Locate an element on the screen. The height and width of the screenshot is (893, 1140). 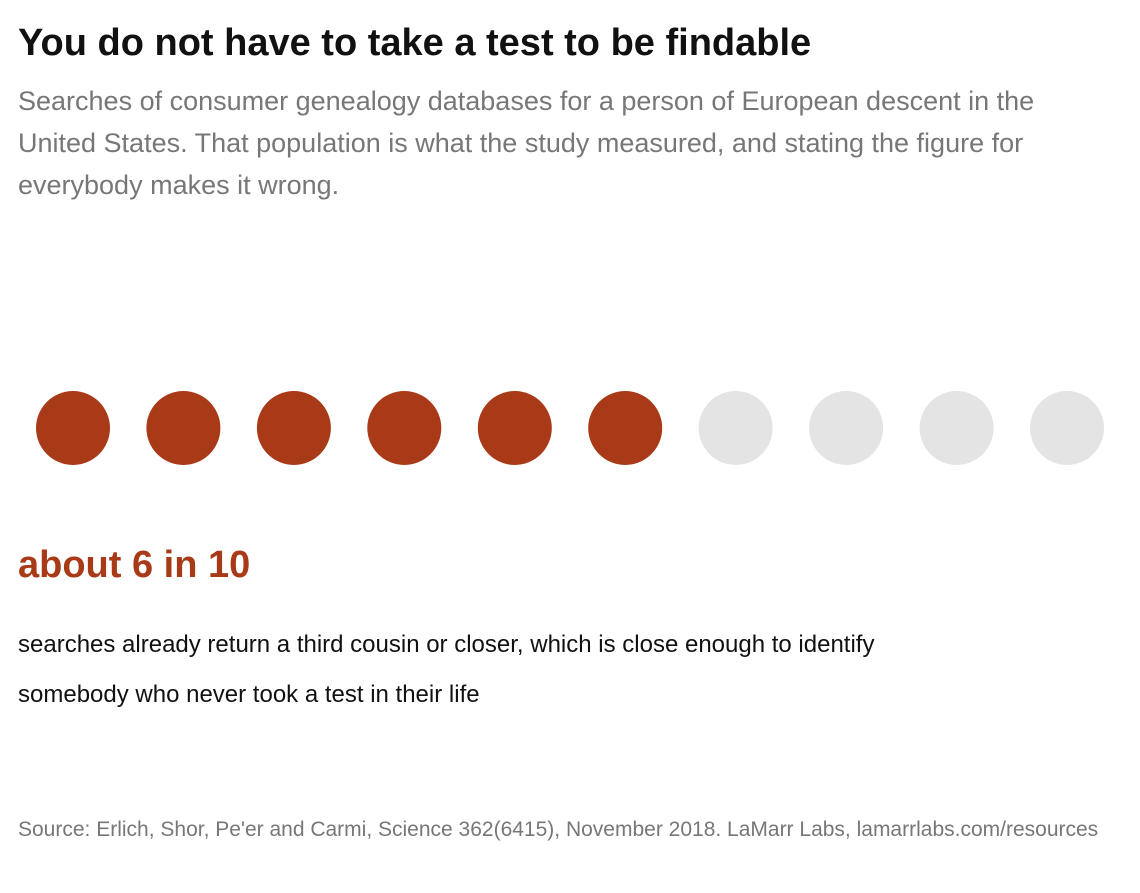
headline-stat: about 6 in 10 is located at coordinates (134, 565).